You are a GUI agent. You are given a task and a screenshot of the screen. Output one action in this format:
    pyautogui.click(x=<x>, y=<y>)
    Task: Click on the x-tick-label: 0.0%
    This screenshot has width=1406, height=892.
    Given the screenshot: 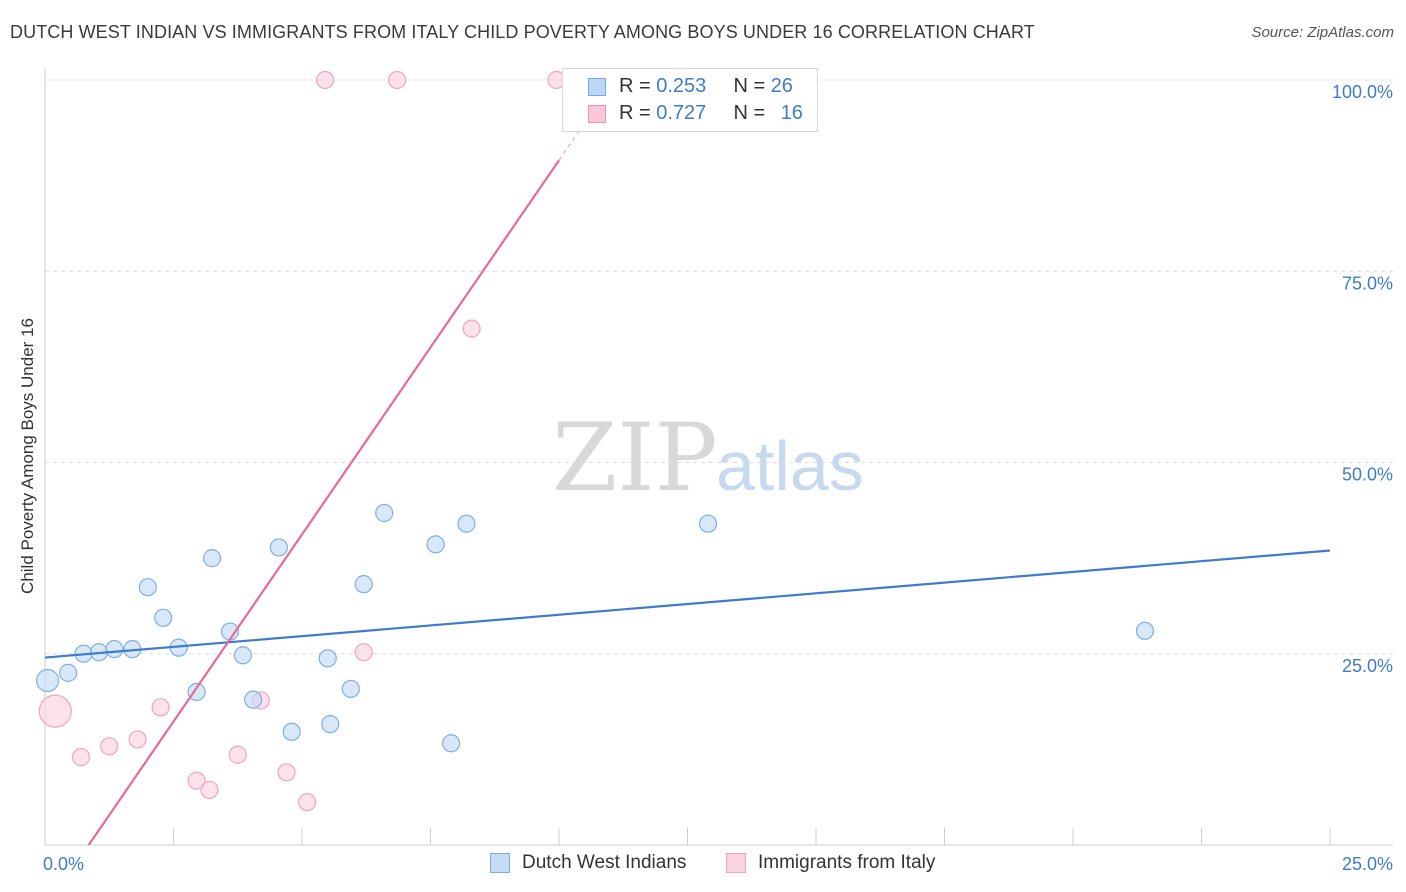 What is the action you would take?
    pyautogui.click(x=63, y=864)
    